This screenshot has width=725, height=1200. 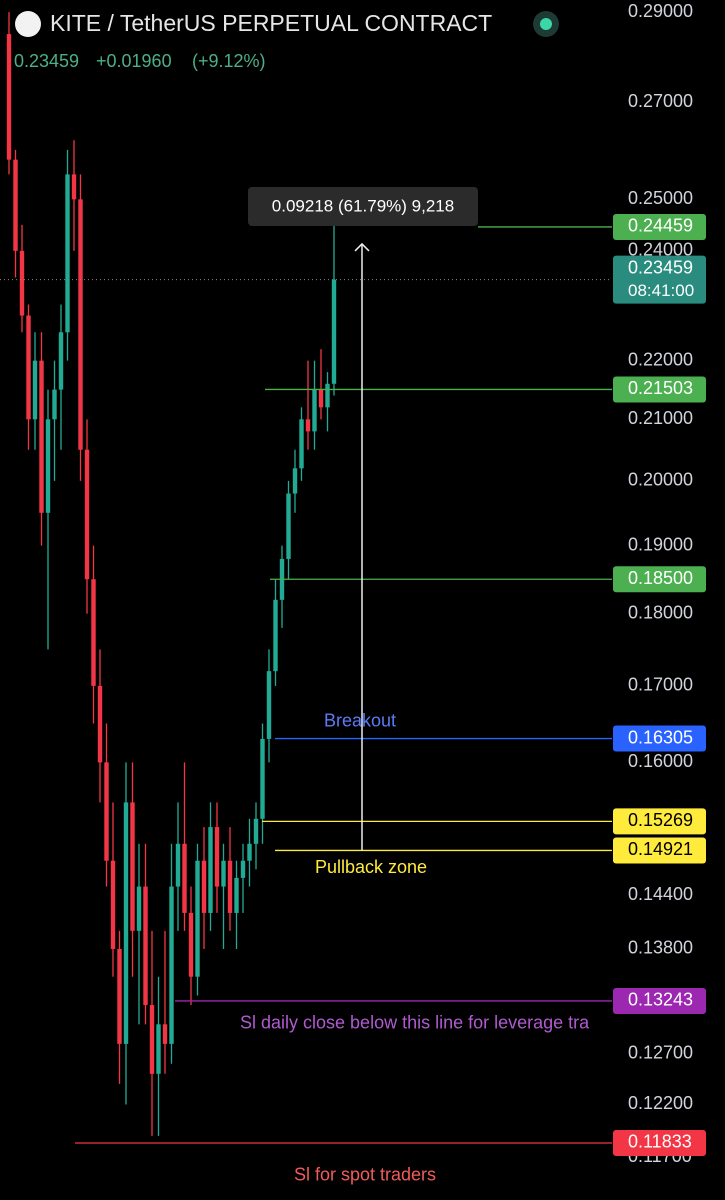 I want to click on level-label: 0.16305, so click(x=660, y=737).